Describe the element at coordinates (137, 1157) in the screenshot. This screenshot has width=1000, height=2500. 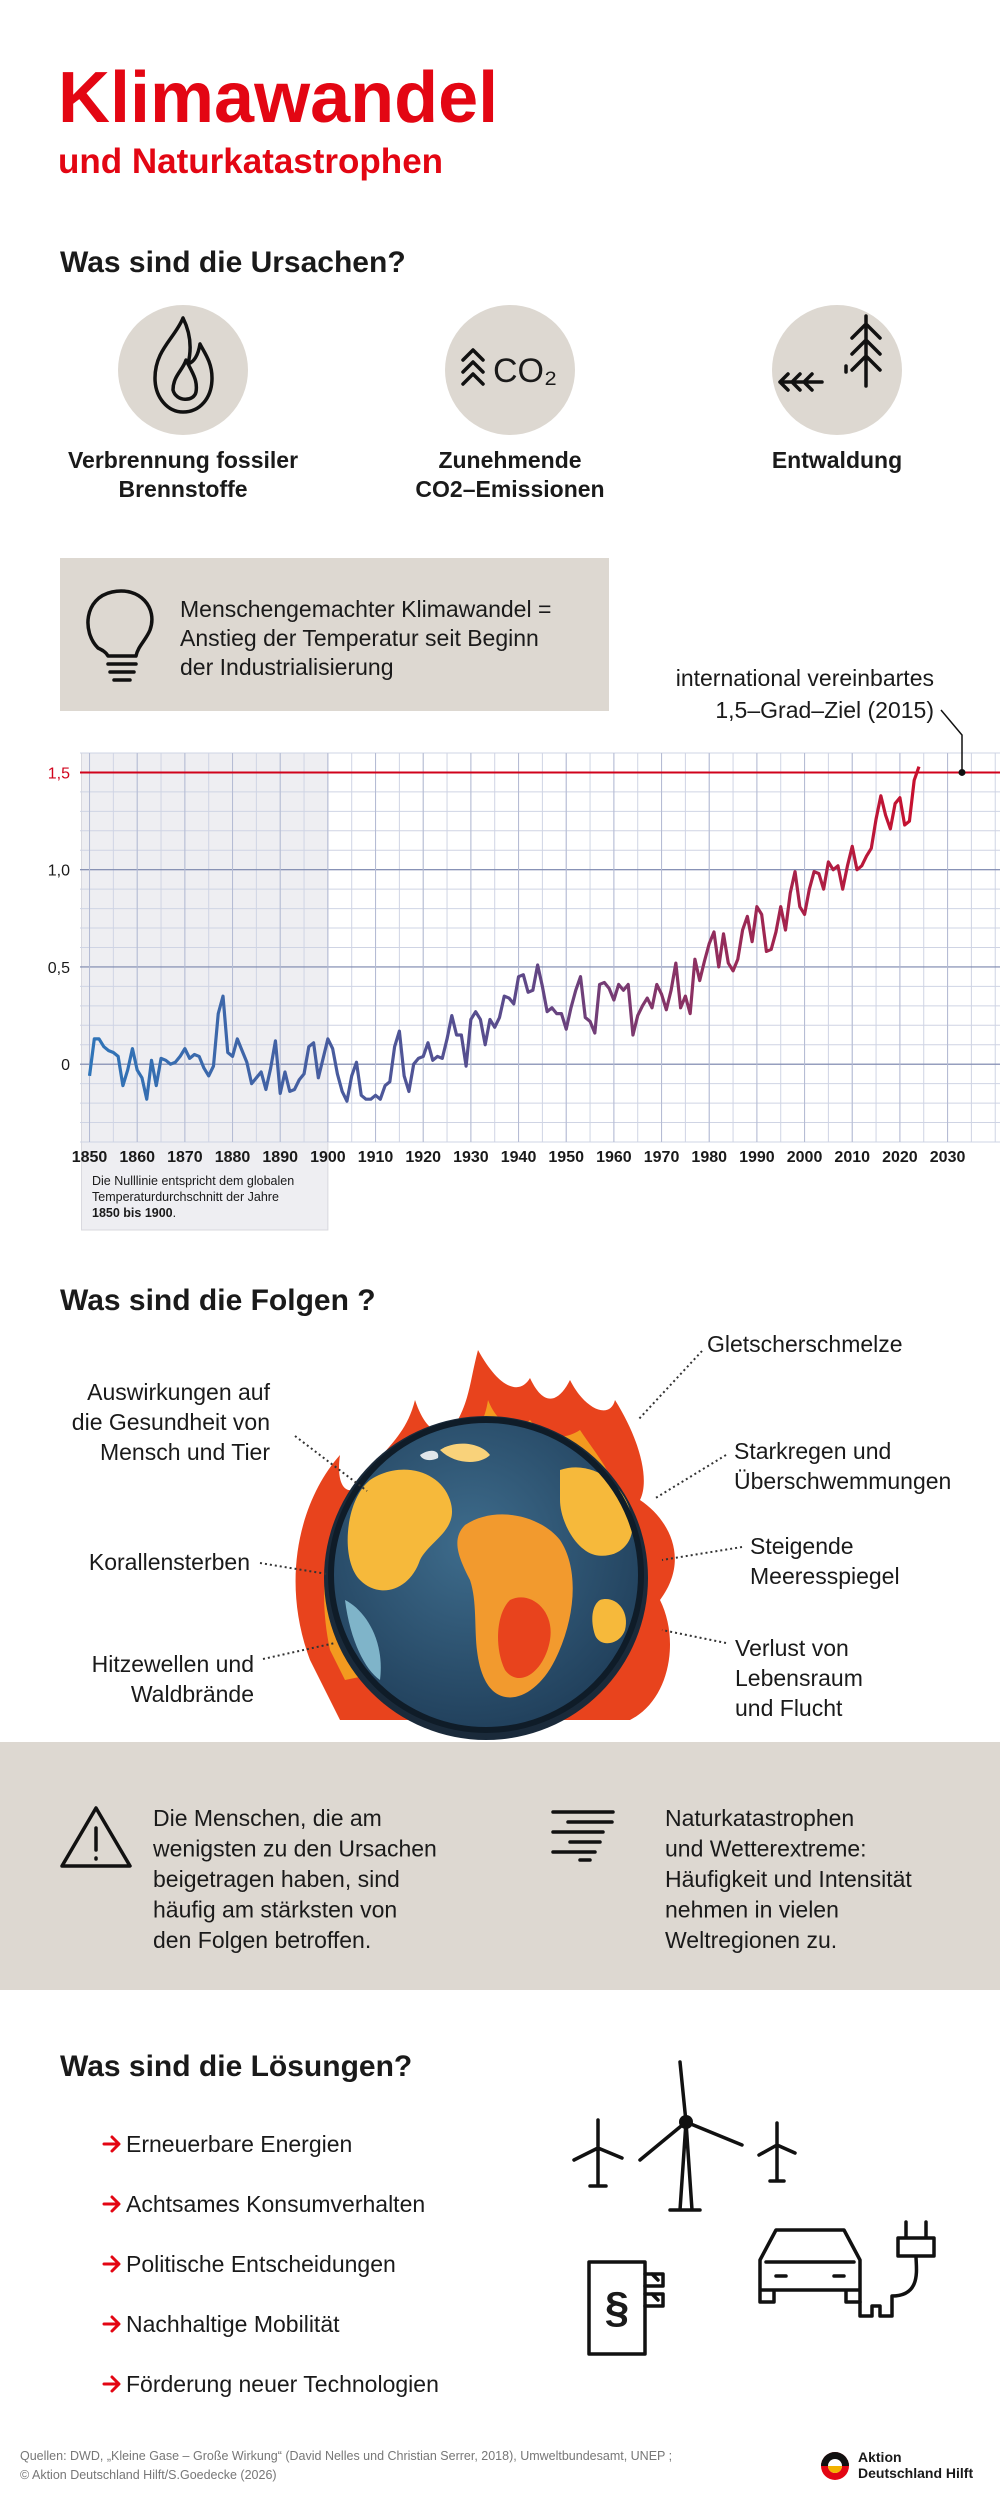
I see `x-tick-label: 1860` at that location.